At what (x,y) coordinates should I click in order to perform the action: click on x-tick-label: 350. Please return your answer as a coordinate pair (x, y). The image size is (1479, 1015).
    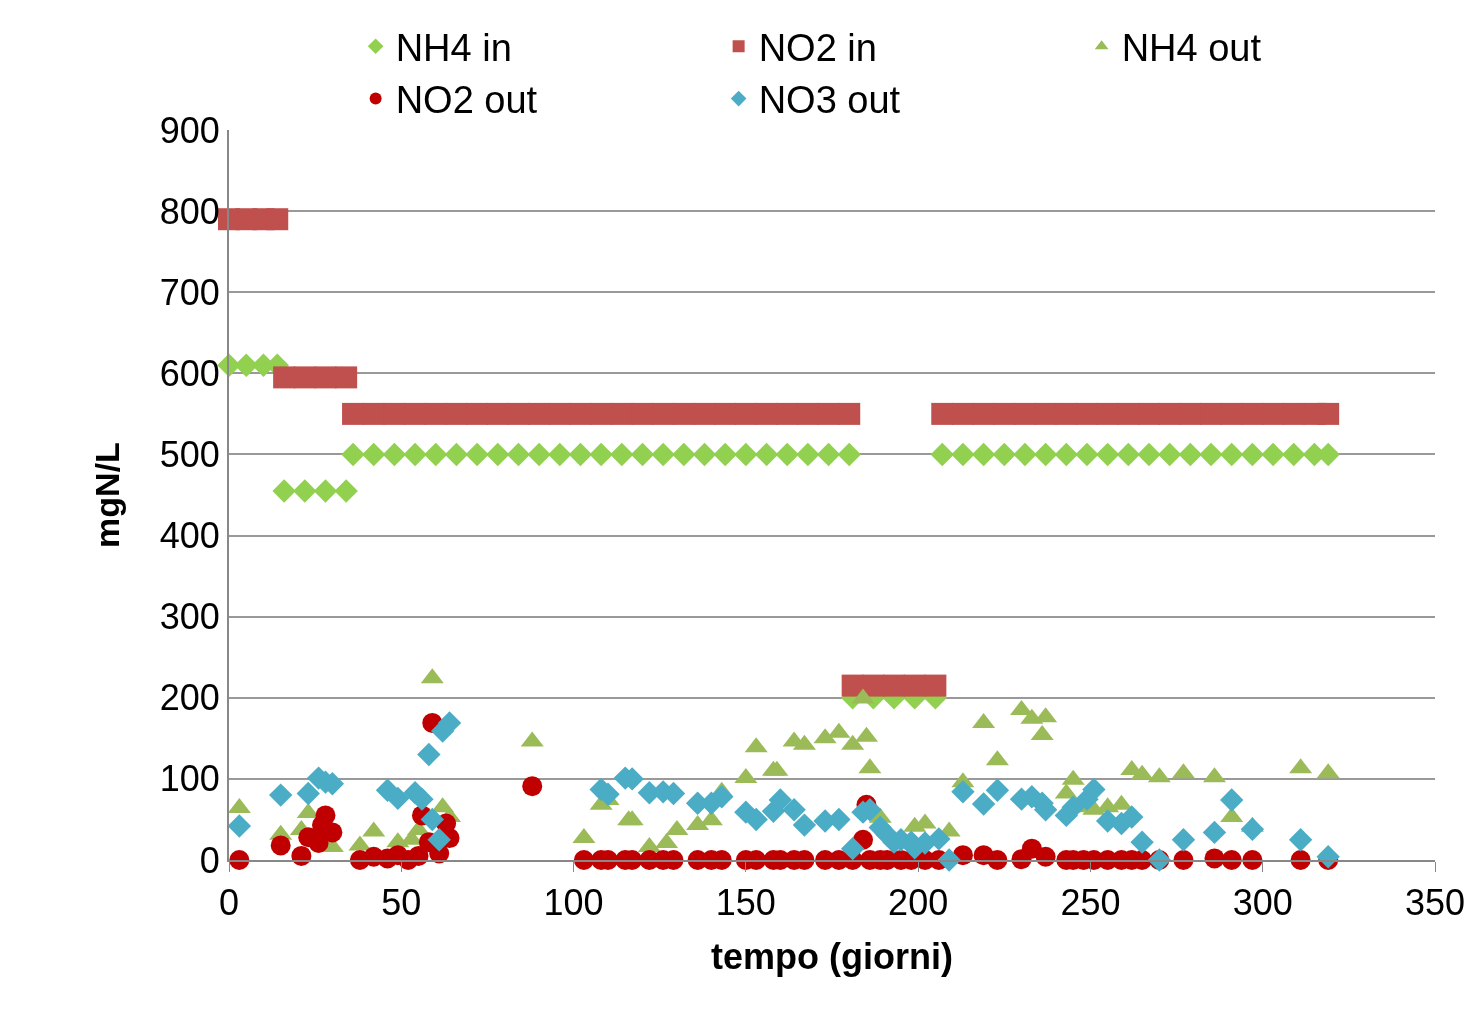
    Looking at the image, I should click on (1435, 903).